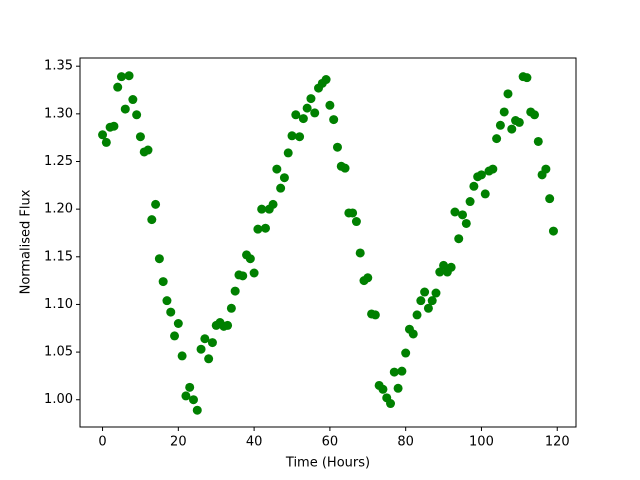  I want to click on x-tick-label: 120, so click(557, 442).